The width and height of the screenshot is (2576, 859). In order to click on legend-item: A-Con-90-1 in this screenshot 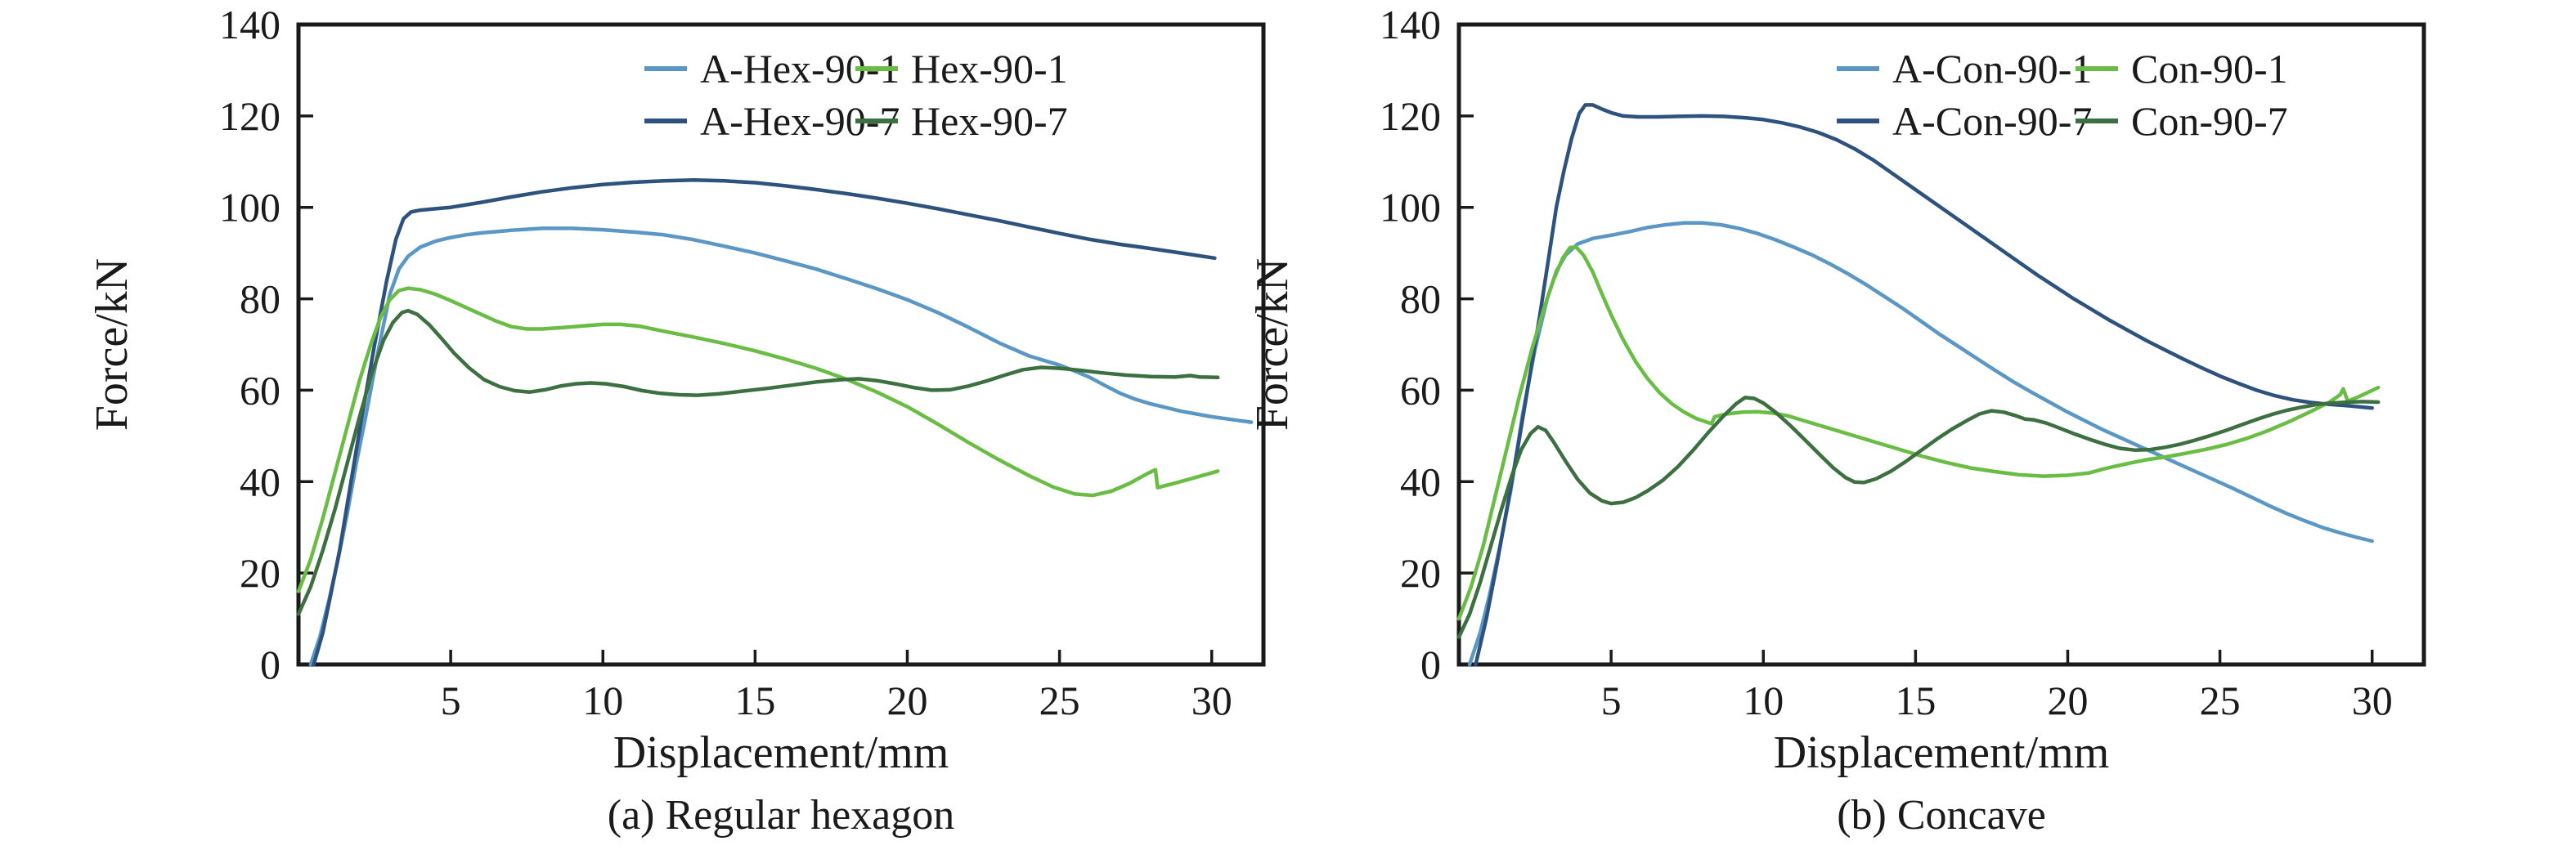, I will do `click(1965, 69)`.